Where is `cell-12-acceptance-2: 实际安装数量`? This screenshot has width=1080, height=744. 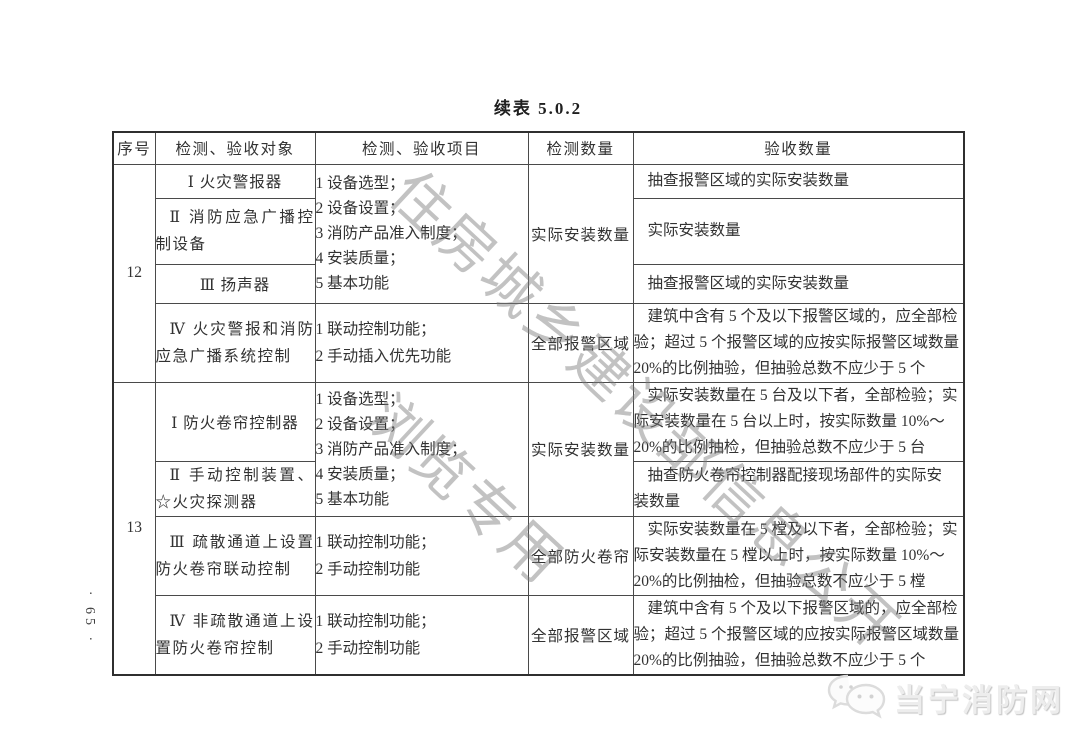
cell-12-acceptance-2: 实际安装数量 is located at coordinates (798, 231).